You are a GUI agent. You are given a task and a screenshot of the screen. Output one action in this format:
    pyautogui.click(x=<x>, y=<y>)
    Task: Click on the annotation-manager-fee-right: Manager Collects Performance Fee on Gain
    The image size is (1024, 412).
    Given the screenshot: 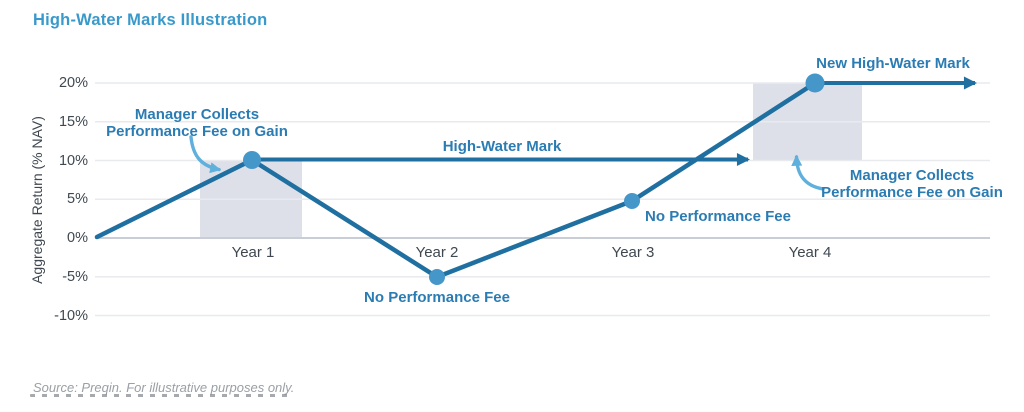 What is the action you would take?
    pyautogui.click(x=912, y=184)
    